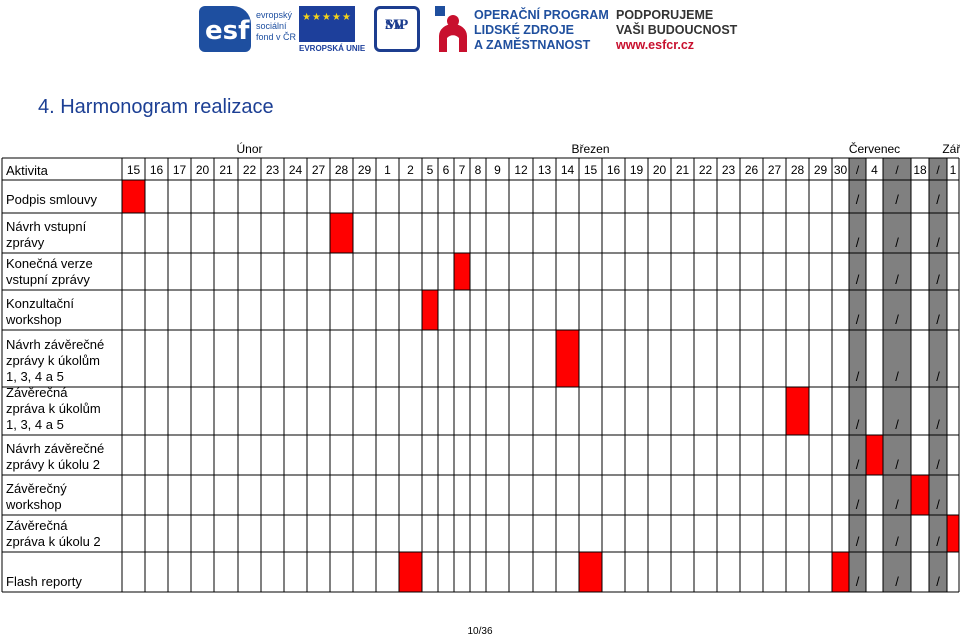  Describe the element at coordinates (276, 37) in the screenshot. I see `esf-line: fond v ČR` at that location.